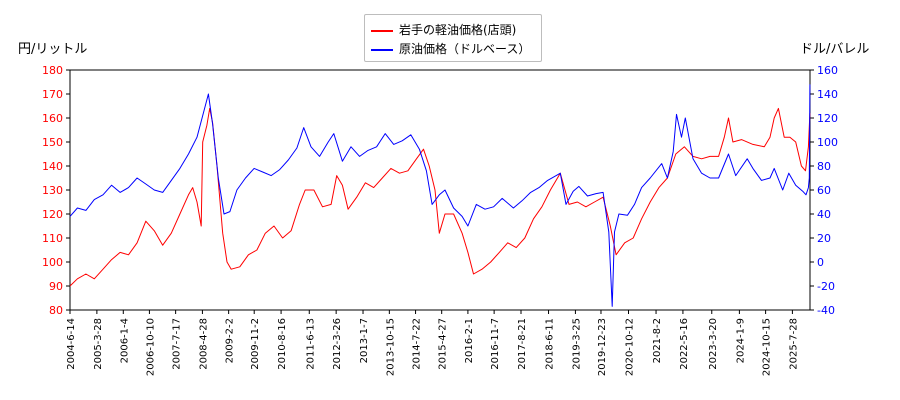 The image size is (900, 400). I want to click on x-tick-label: 2010-8-16, so click(282, 344).